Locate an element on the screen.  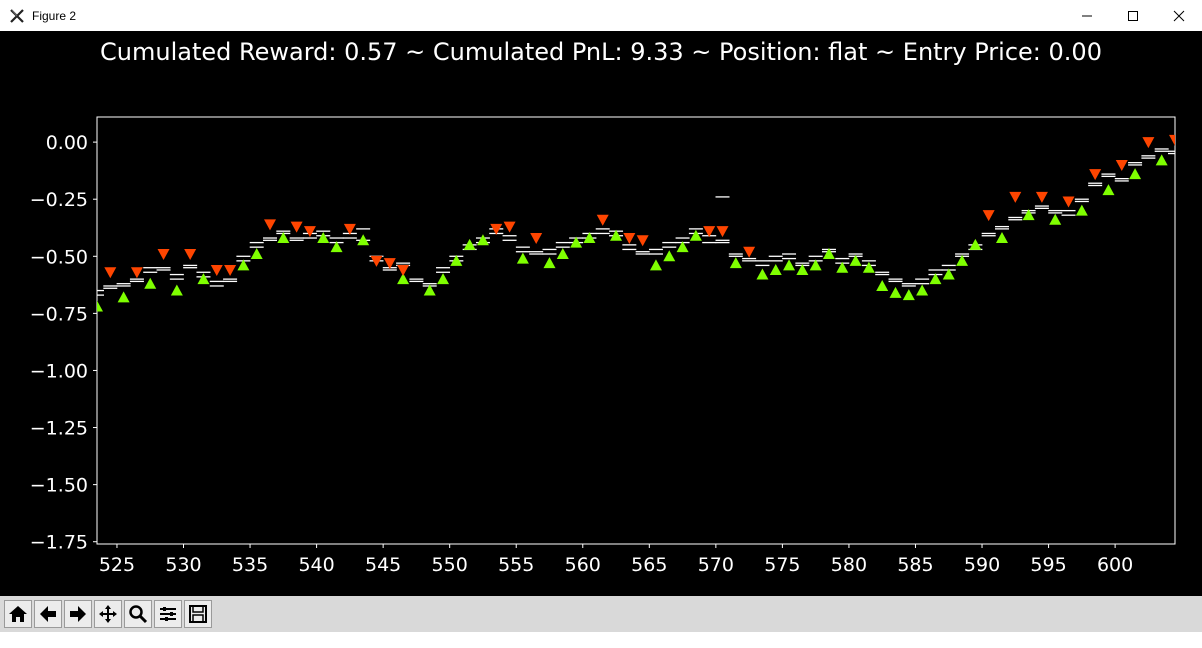
y-tick-label: −1.75 is located at coordinates (59, 543).